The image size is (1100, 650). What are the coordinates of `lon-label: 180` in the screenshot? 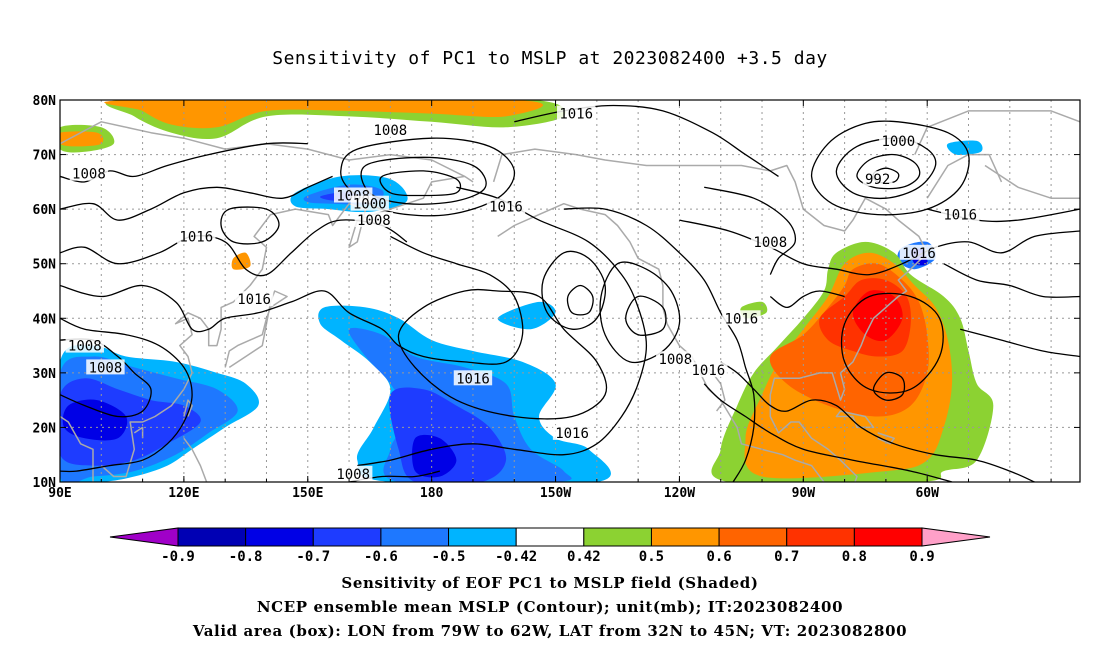 It's located at (432, 493).